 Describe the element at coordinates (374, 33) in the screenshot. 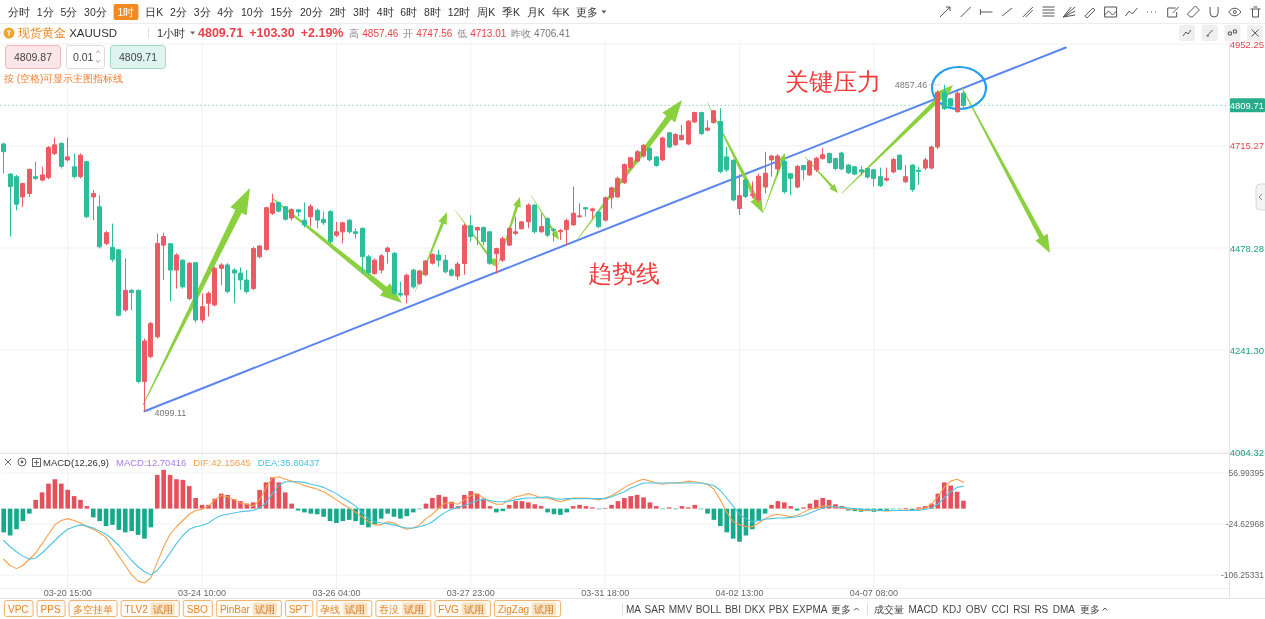

I see `text: 高 4857.46` at that location.